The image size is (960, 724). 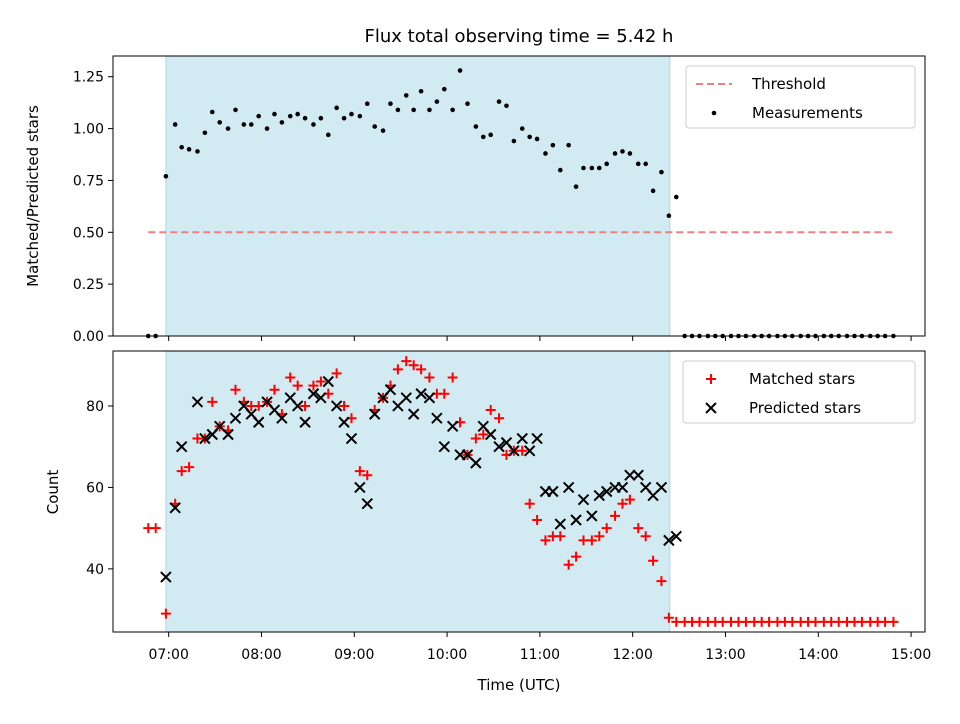 I want to click on x-tick-label: 14:00, so click(x=818, y=655).